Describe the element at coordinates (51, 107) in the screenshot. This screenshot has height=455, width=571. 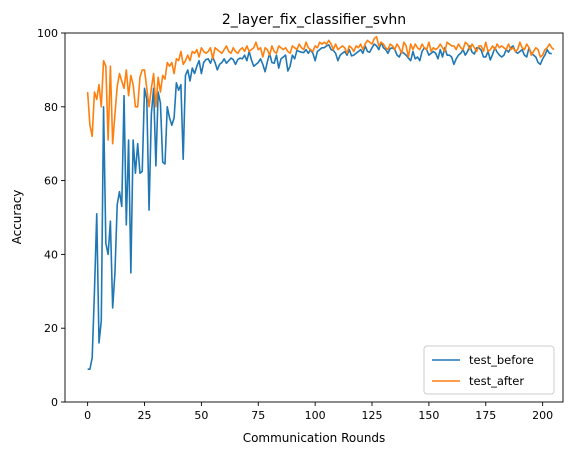
I see `y-tick-label: 80` at that location.